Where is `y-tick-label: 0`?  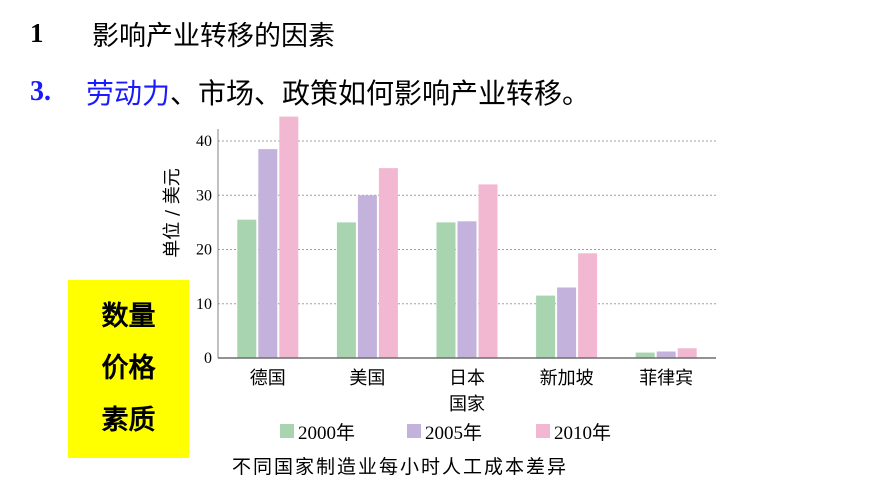 y-tick-label: 0 is located at coordinates (208, 358).